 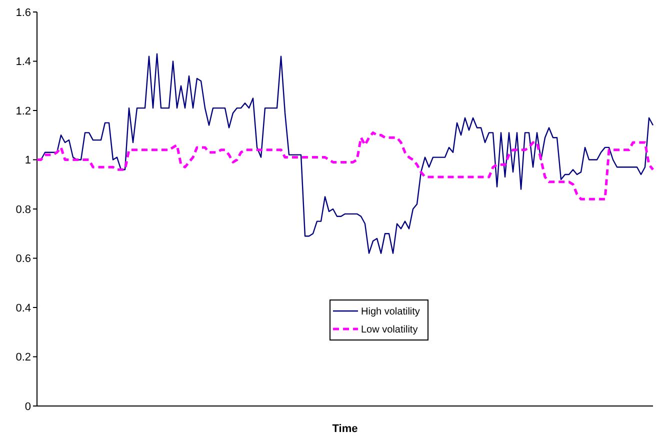 I want to click on y-tick-label: 1.2, so click(x=23, y=111).